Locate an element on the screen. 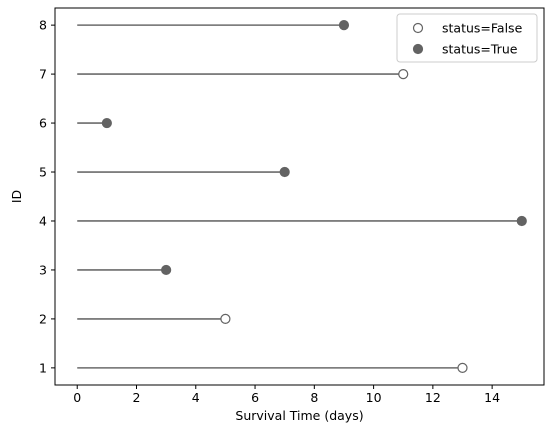 Image resolution: width=554 pixels, height=432 pixels. y-tick-label: 8 is located at coordinates (43, 25).